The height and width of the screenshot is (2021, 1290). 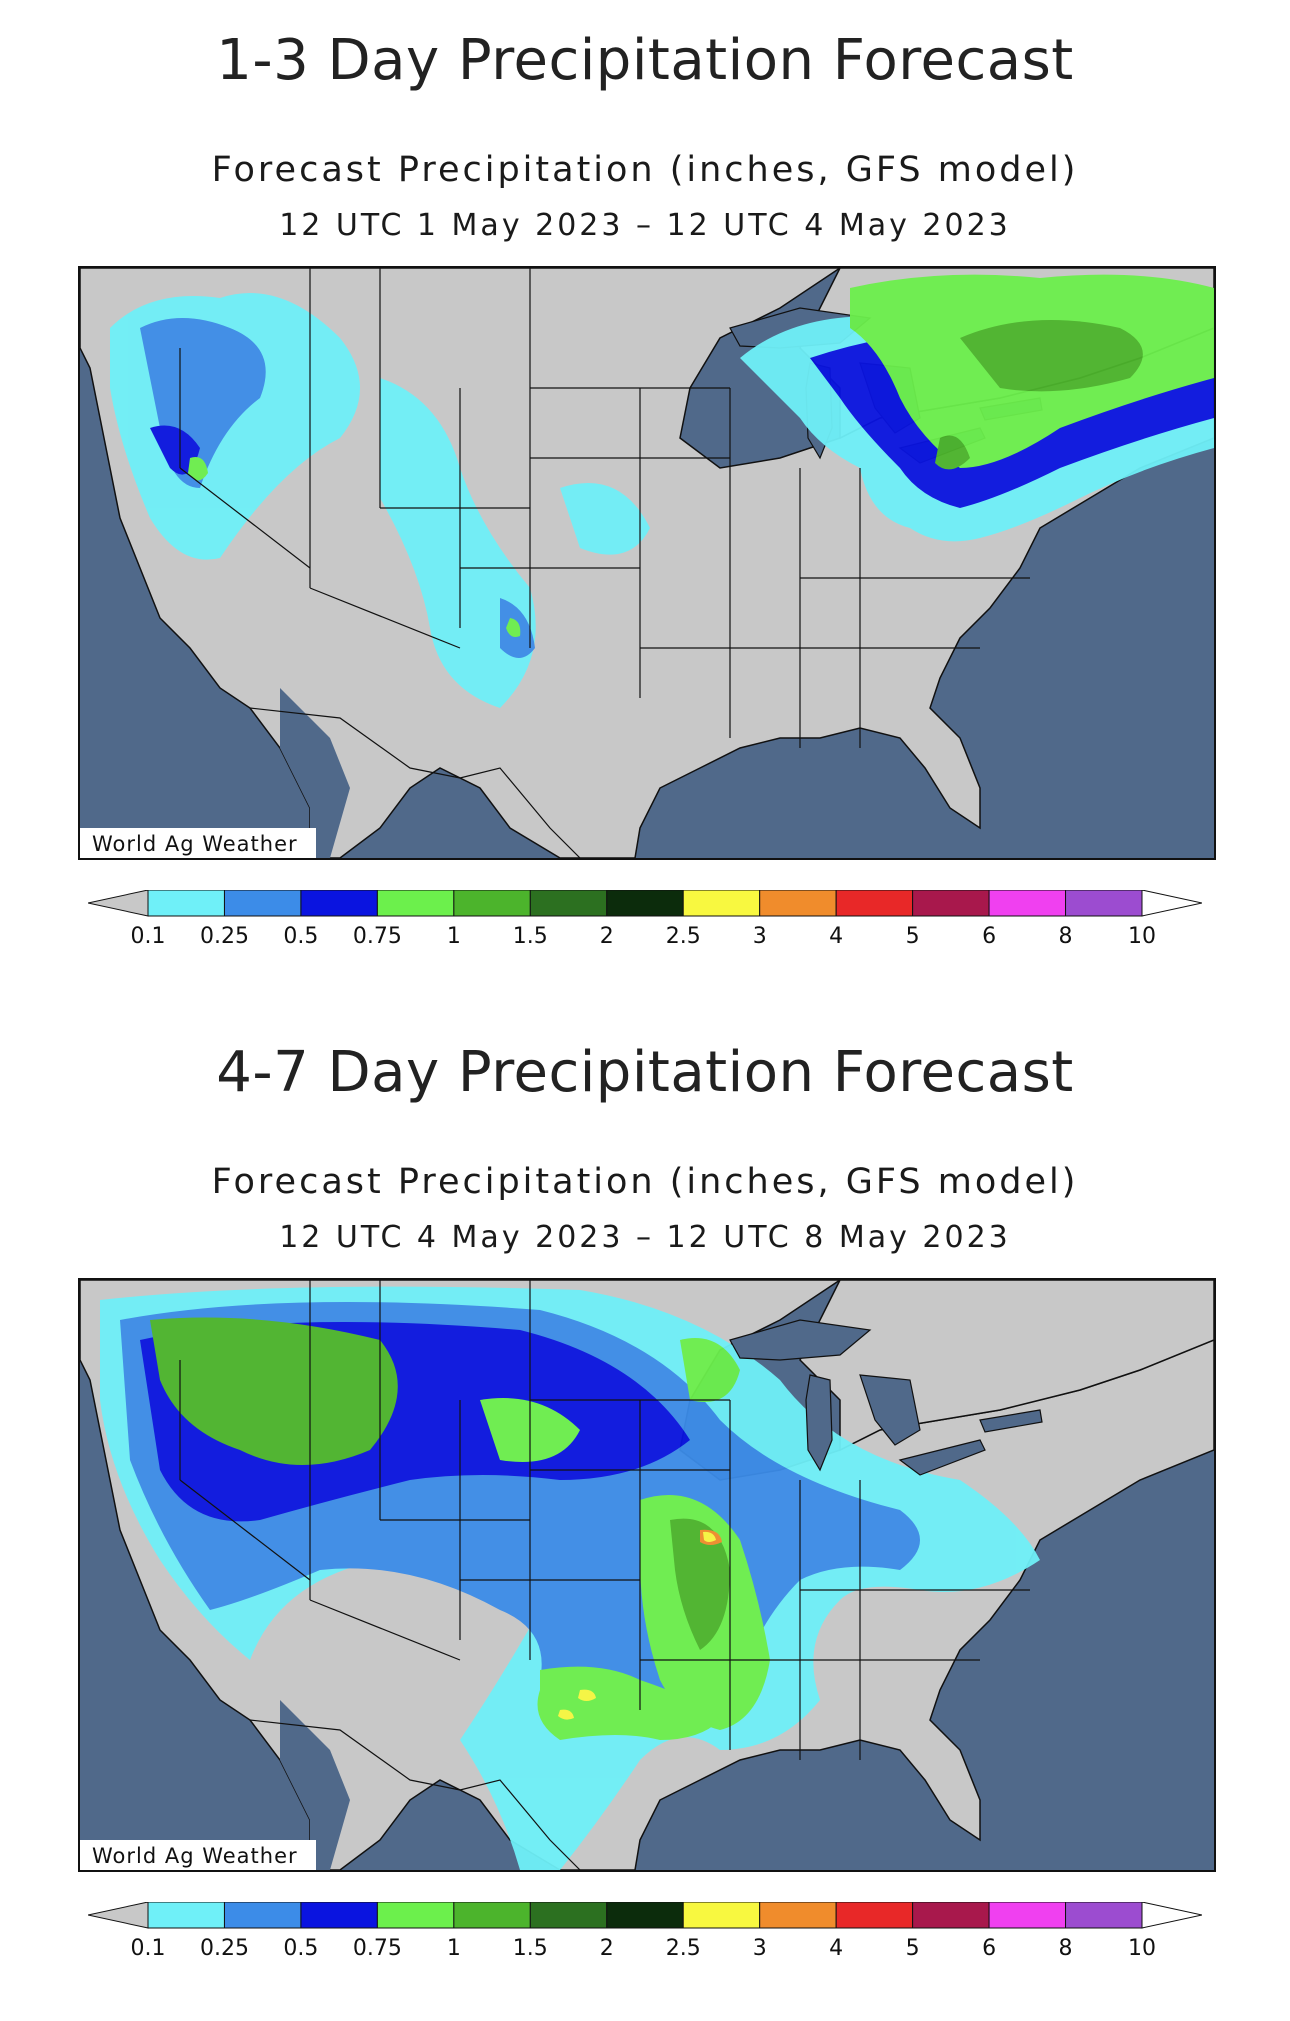 What do you see at coordinates (645, 1237) in the screenshot?
I see `date-range: 12 UTC 4 May 2023 – 12 UTC 8 May 2023` at bounding box center [645, 1237].